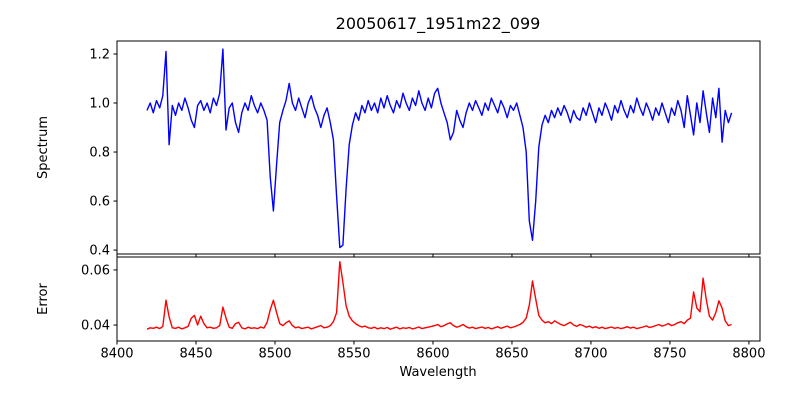  What do you see at coordinates (669, 354) in the screenshot?
I see `x-tick-label: 8750` at bounding box center [669, 354].